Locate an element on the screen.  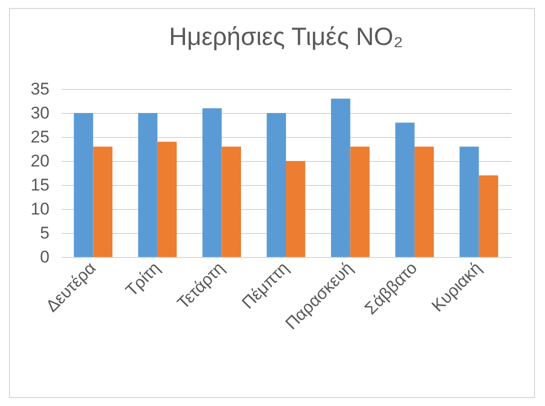
y-tick-label: 0 is located at coordinates (45, 257).